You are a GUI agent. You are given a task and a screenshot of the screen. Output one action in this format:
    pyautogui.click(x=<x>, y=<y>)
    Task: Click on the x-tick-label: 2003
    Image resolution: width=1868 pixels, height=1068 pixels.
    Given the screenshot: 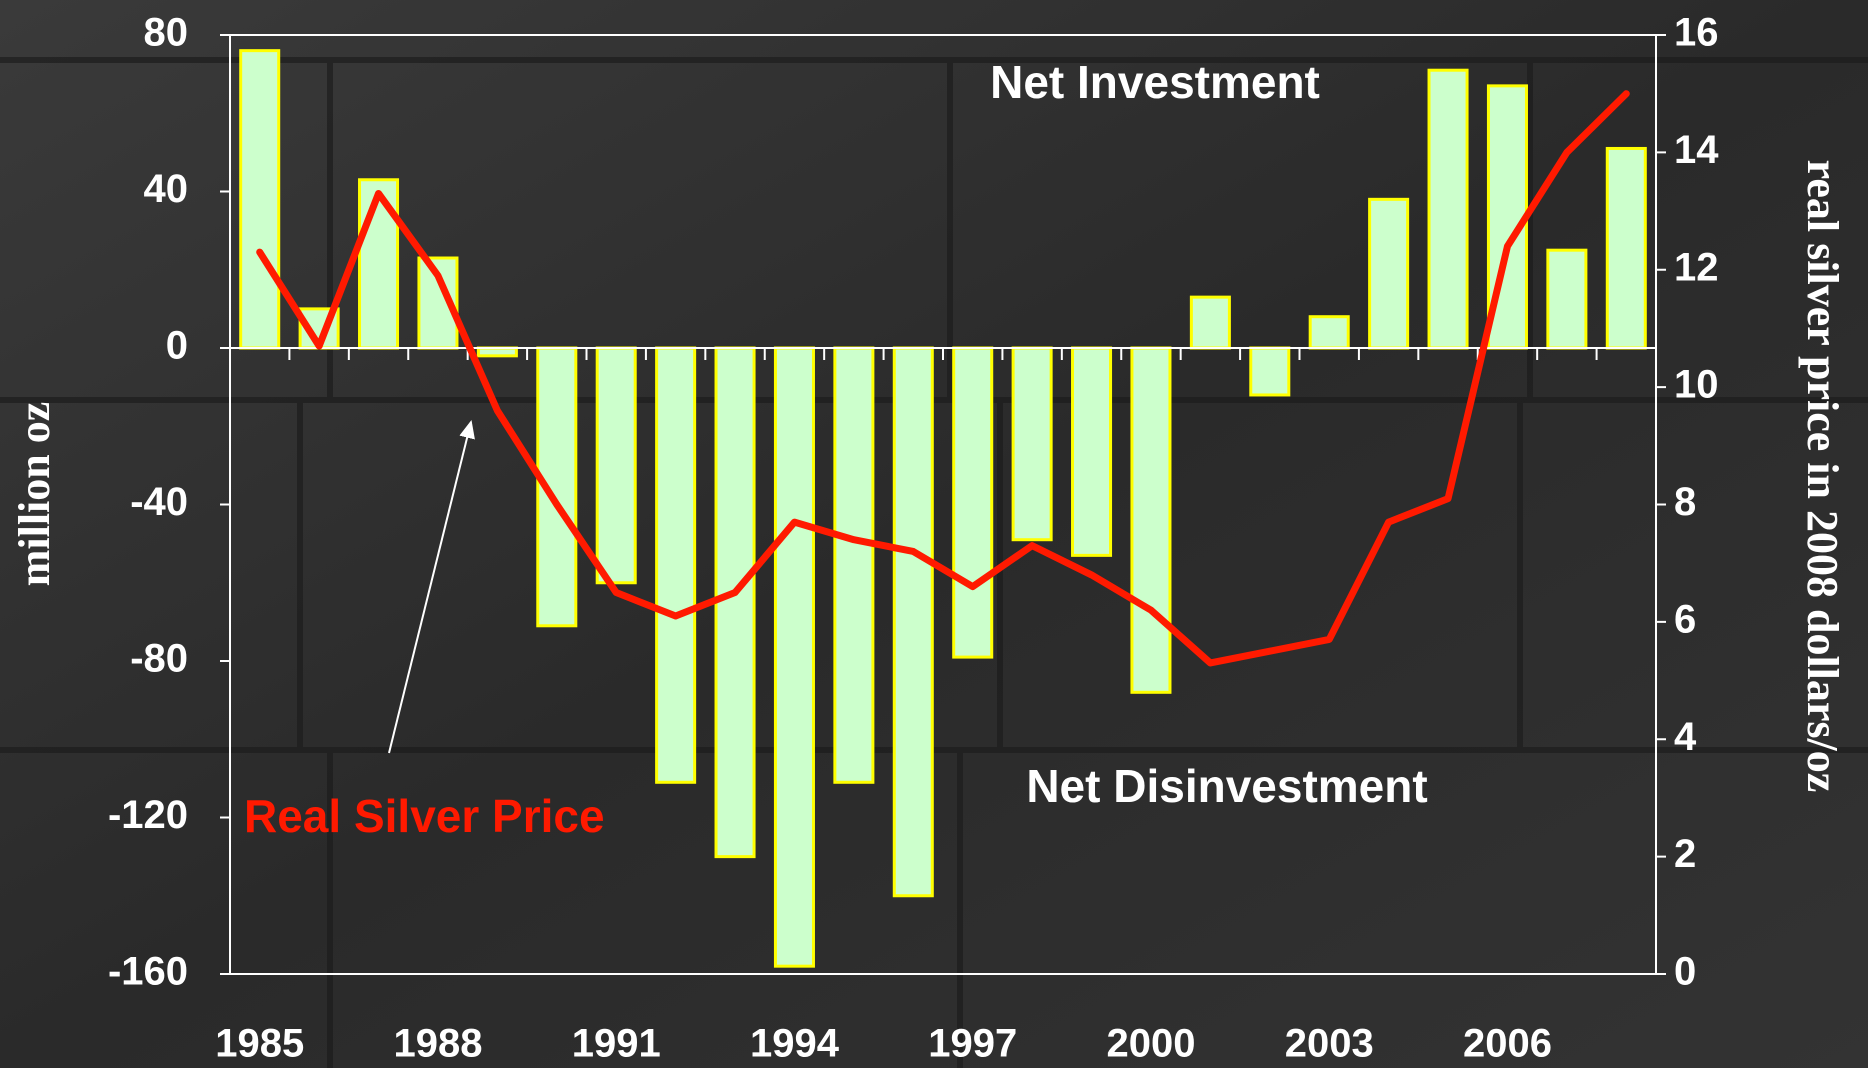 What is the action you would take?
    pyautogui.click(x=1329, y=1044)
    